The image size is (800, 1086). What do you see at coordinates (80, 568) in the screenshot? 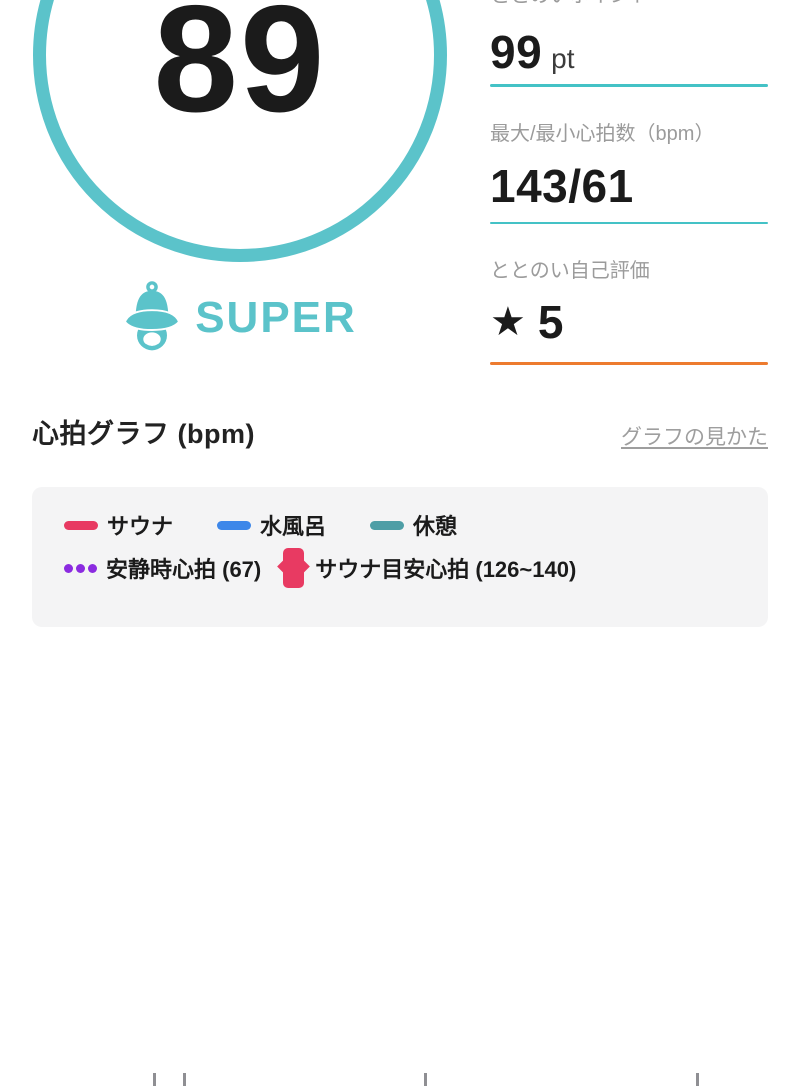
I see `resting-heart-rate-dots-swatch` at bounding box center [80, 568].